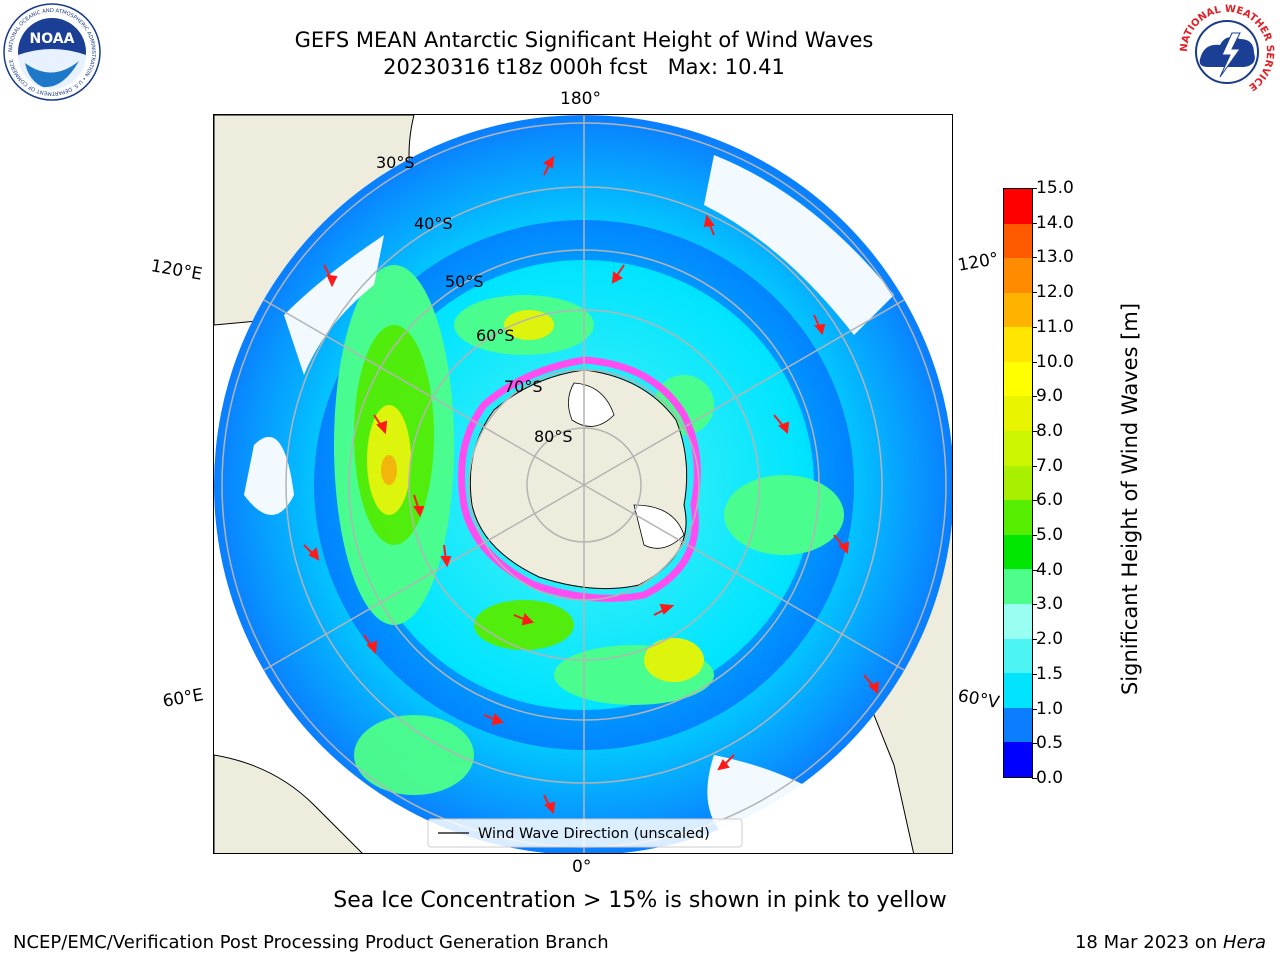  What do you see at coordinates (594, 834) in the screenshot?
I see `legend-label: Wind Wave Direction (unscaled)` at bounding box center [594, 834].